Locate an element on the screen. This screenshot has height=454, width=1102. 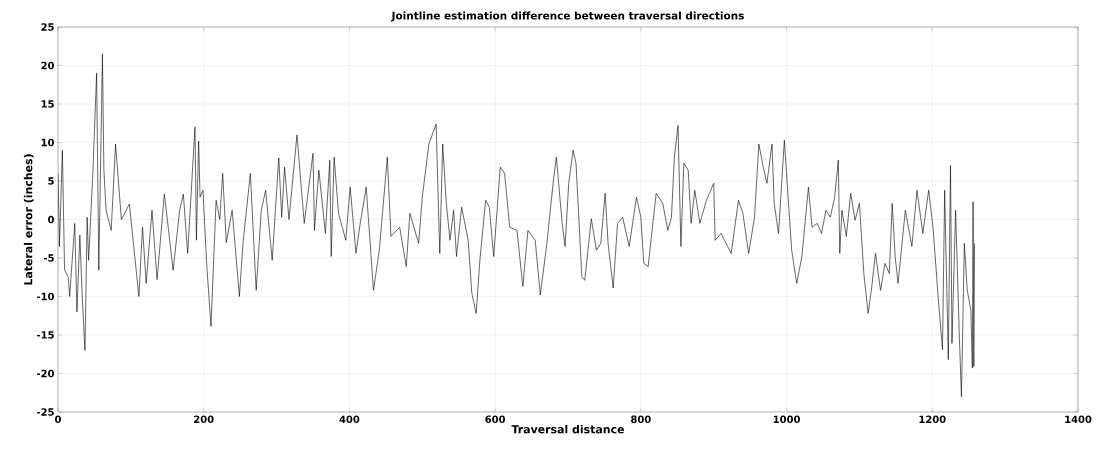
x-tick-label: 400 is located at coordinates (349, 419).